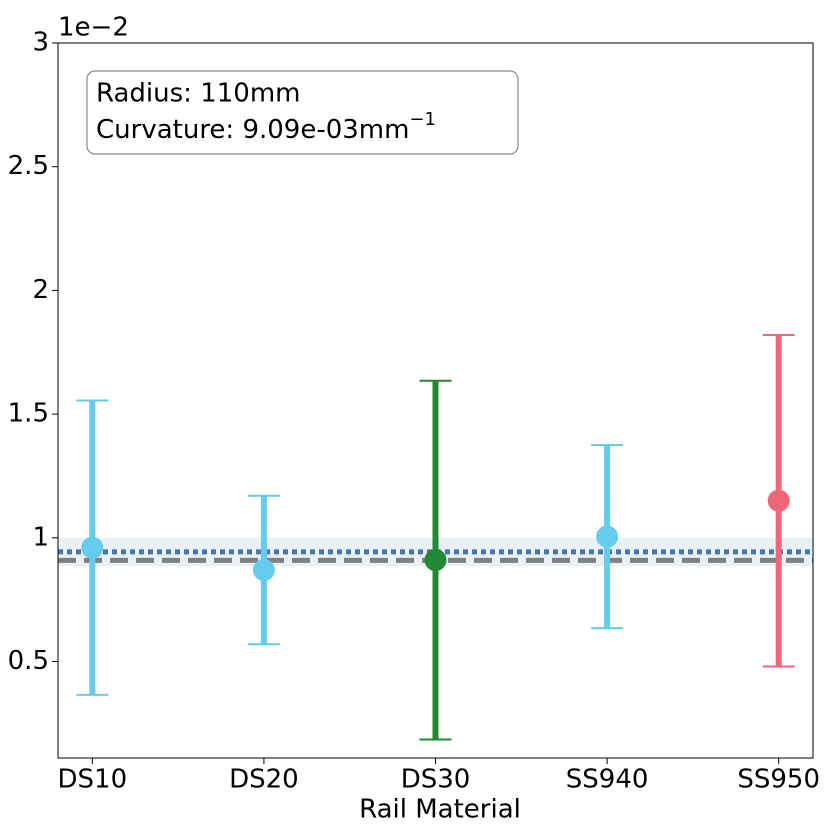 This screenshot has height=830, width=830. I want to click on annotation-superscript: −1, so click(422, 119).